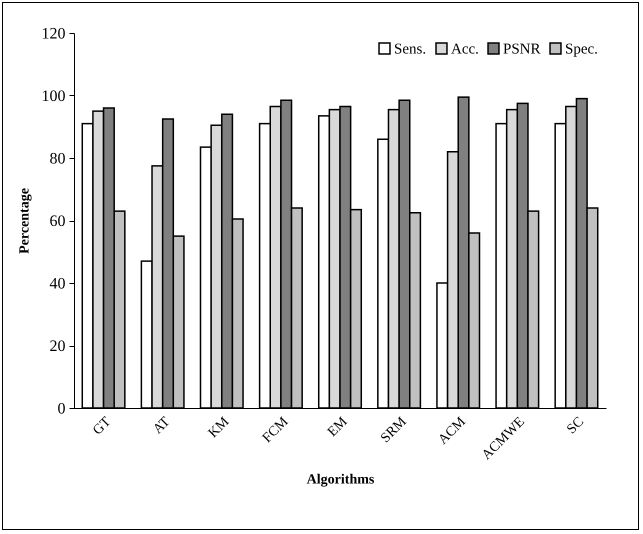 This screenshot has height=534, width=643. I want to click on y-tick-label: 60, so click(58, 221).